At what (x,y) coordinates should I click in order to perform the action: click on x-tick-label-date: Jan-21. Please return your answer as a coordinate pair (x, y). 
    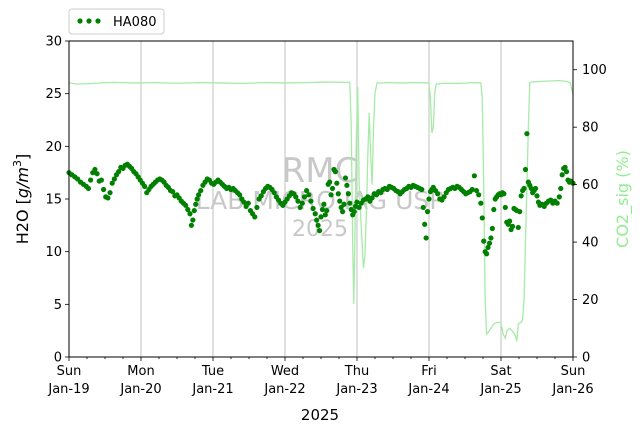
    Looking at the image, I should click on (212, 389).